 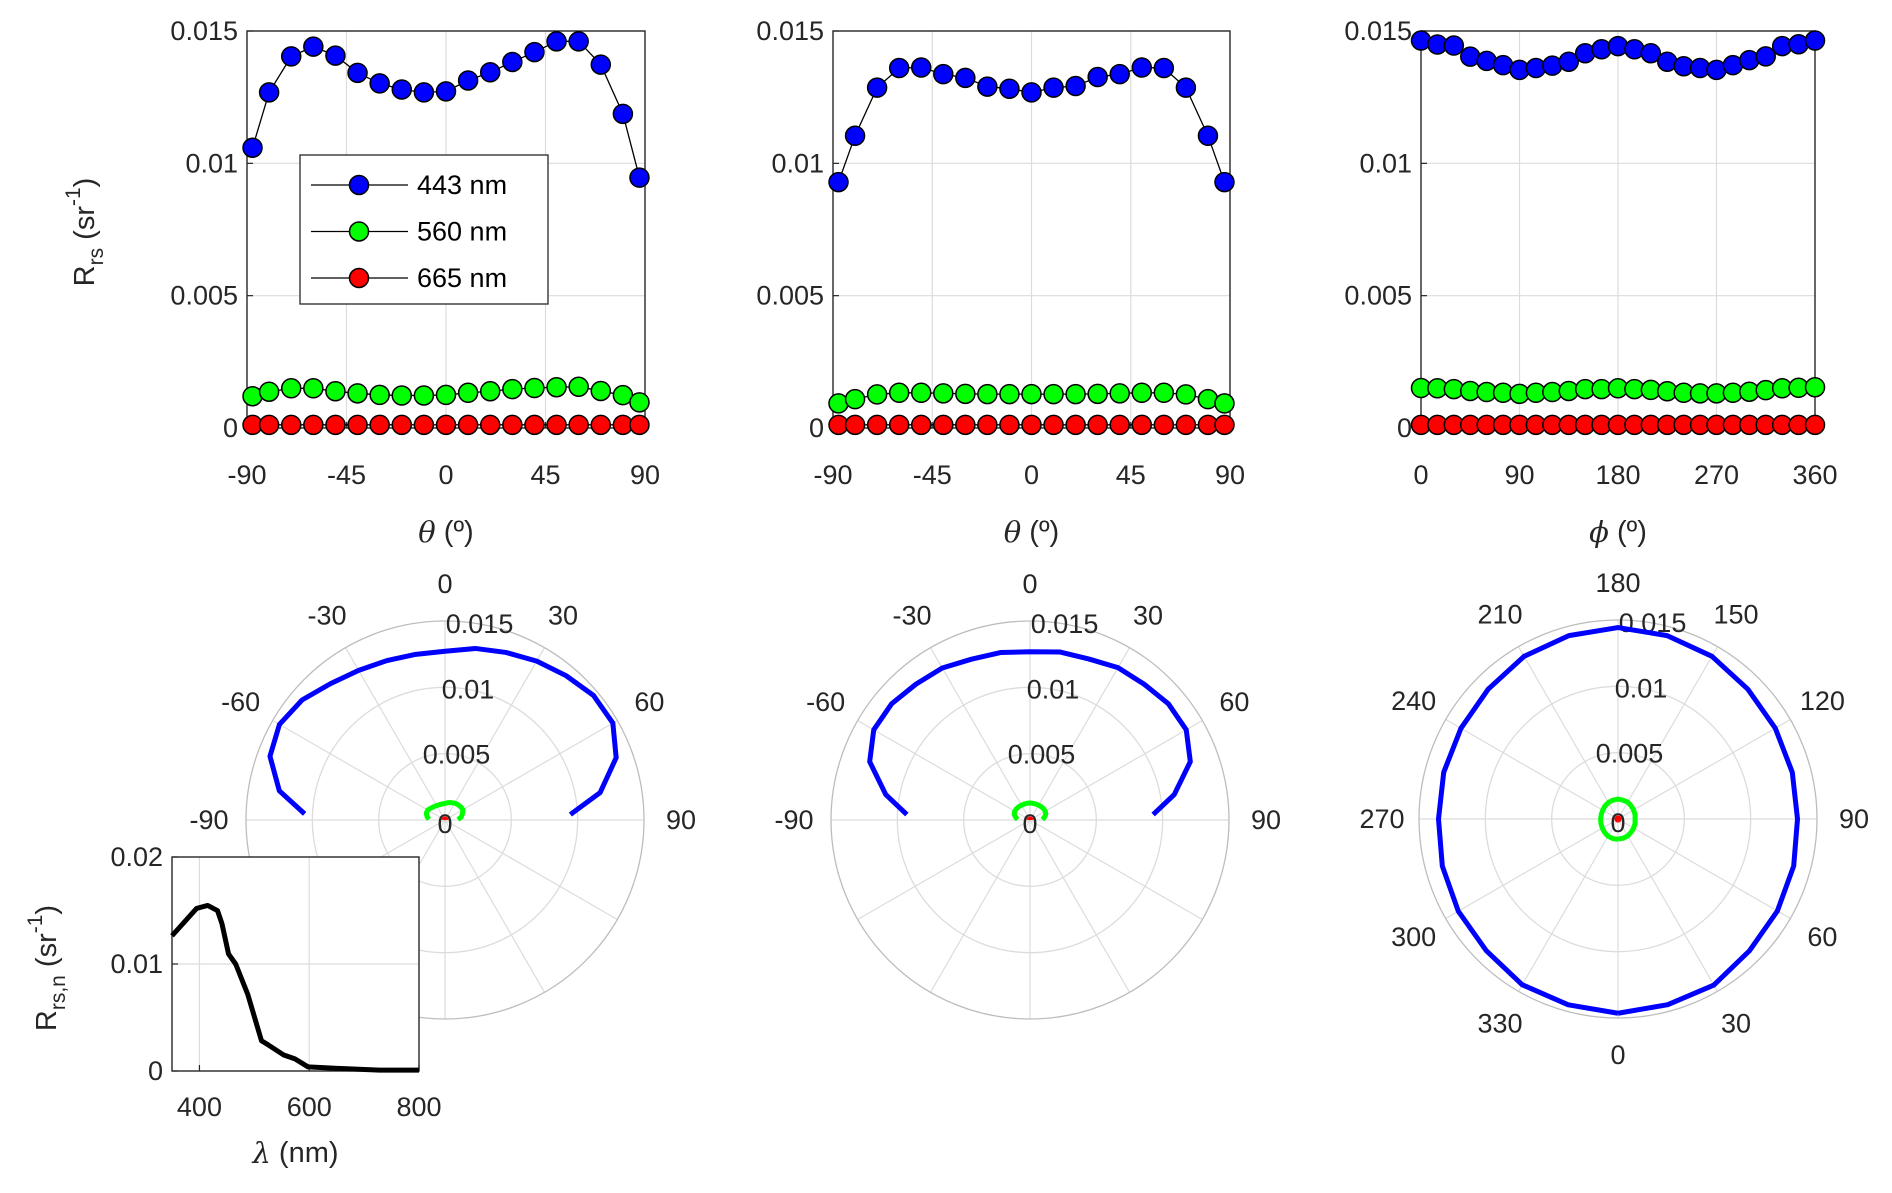 I want to click on legend-label: 665 nm, so click(x=462, y=278).